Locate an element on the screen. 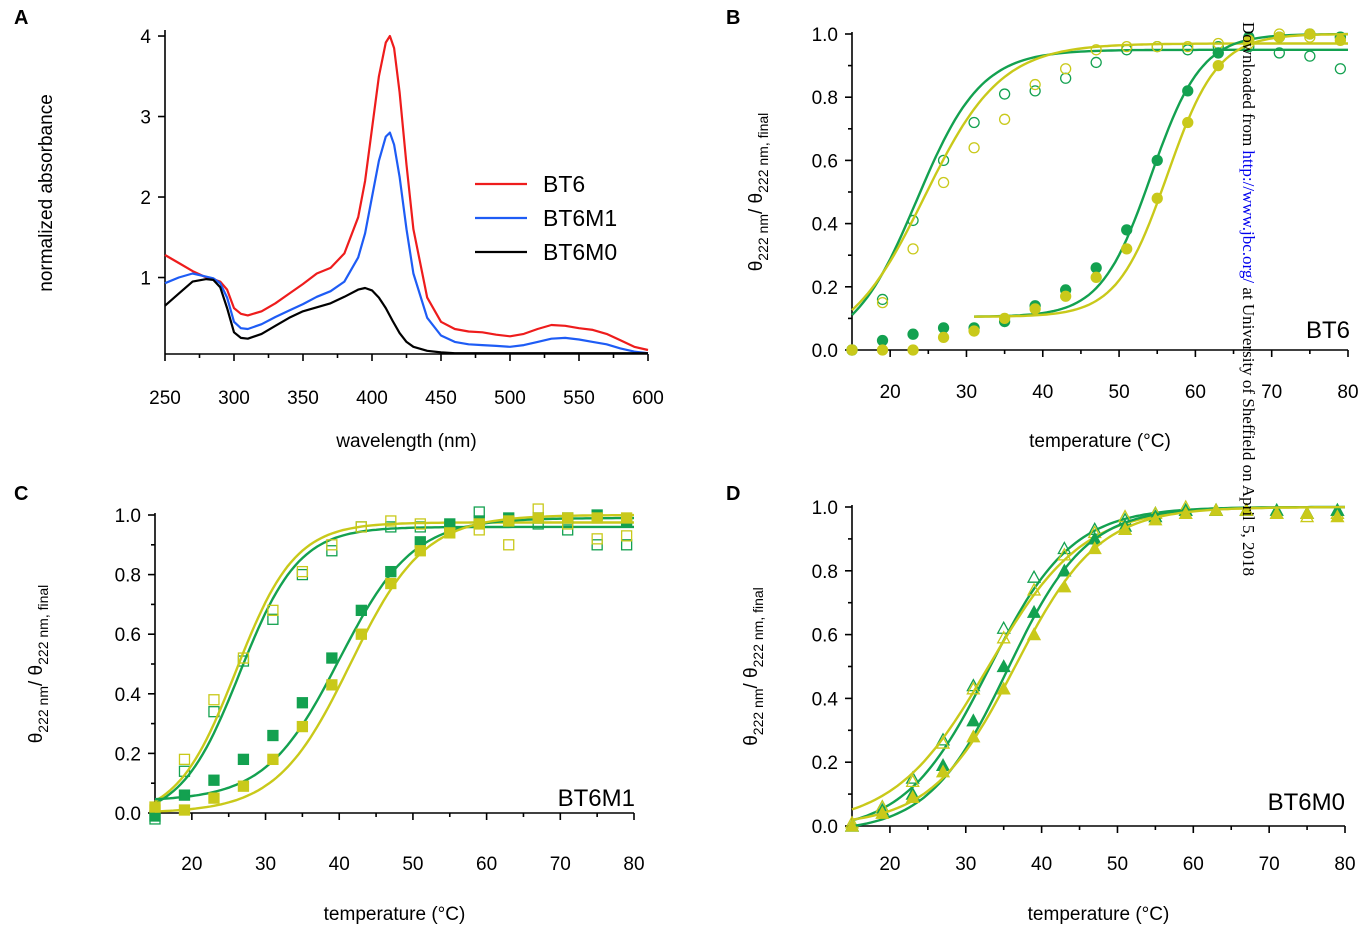 The width and height of the screenshot is (1368, 929). y-tick-label: 4 is located at coordinates (145, 37).